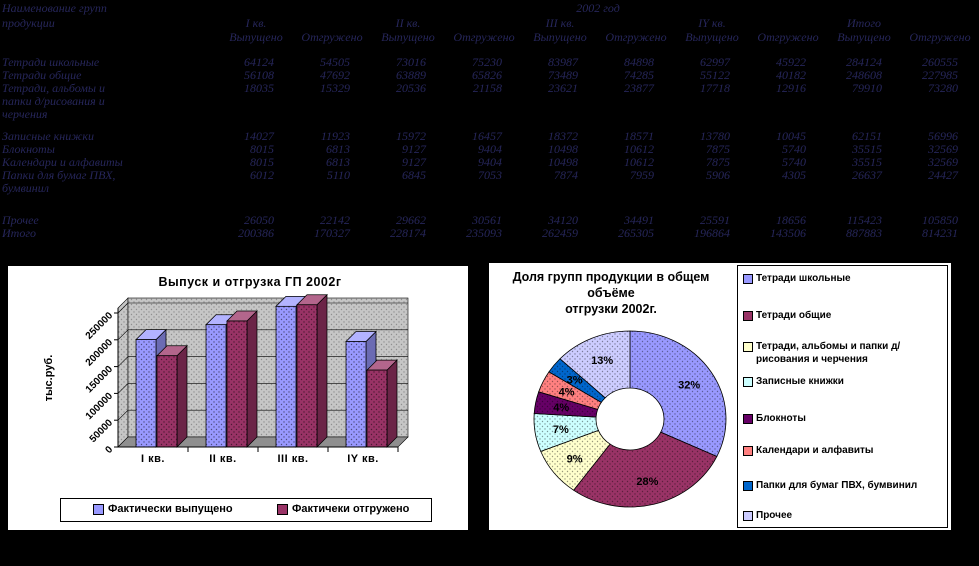 Image resolution: width=979 pixels, height=566 pixels. I want to click on table-name-header: Наименование групп, so click(54, 8).